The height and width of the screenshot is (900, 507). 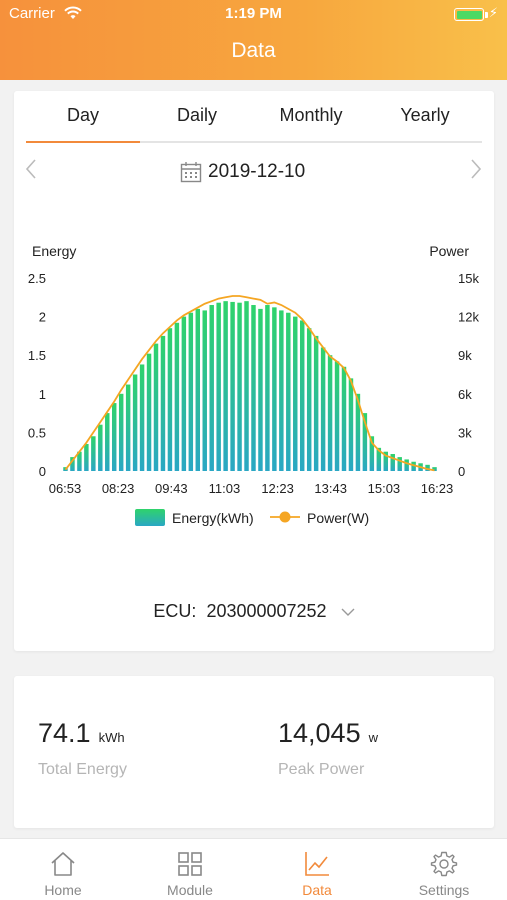 I want to click on legend-energy-swatch, so click(x=150, y=517).